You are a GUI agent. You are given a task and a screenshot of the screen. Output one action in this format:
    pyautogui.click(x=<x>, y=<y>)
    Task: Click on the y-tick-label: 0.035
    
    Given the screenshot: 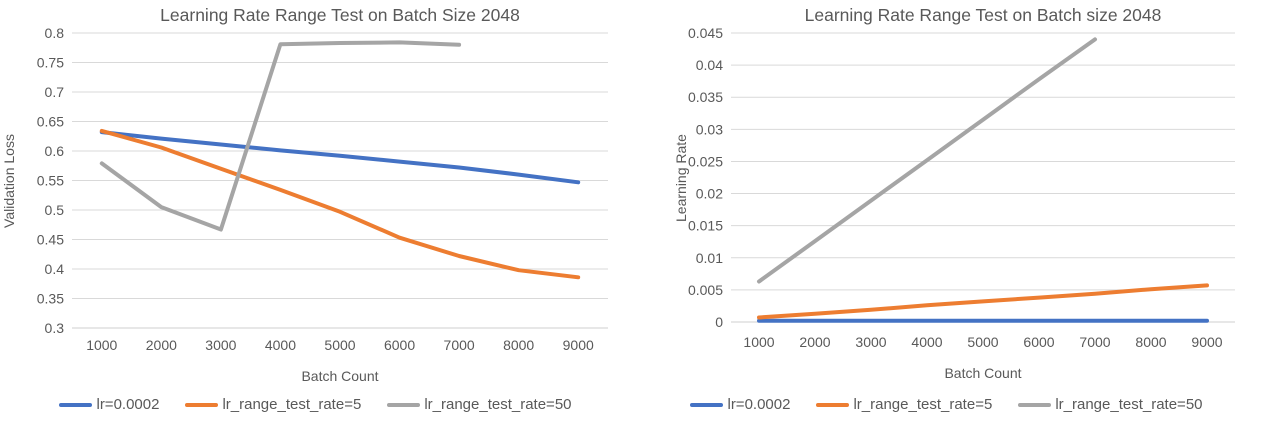 What is the action you would take?
    pyautogui.click(x=705, y=97)
    